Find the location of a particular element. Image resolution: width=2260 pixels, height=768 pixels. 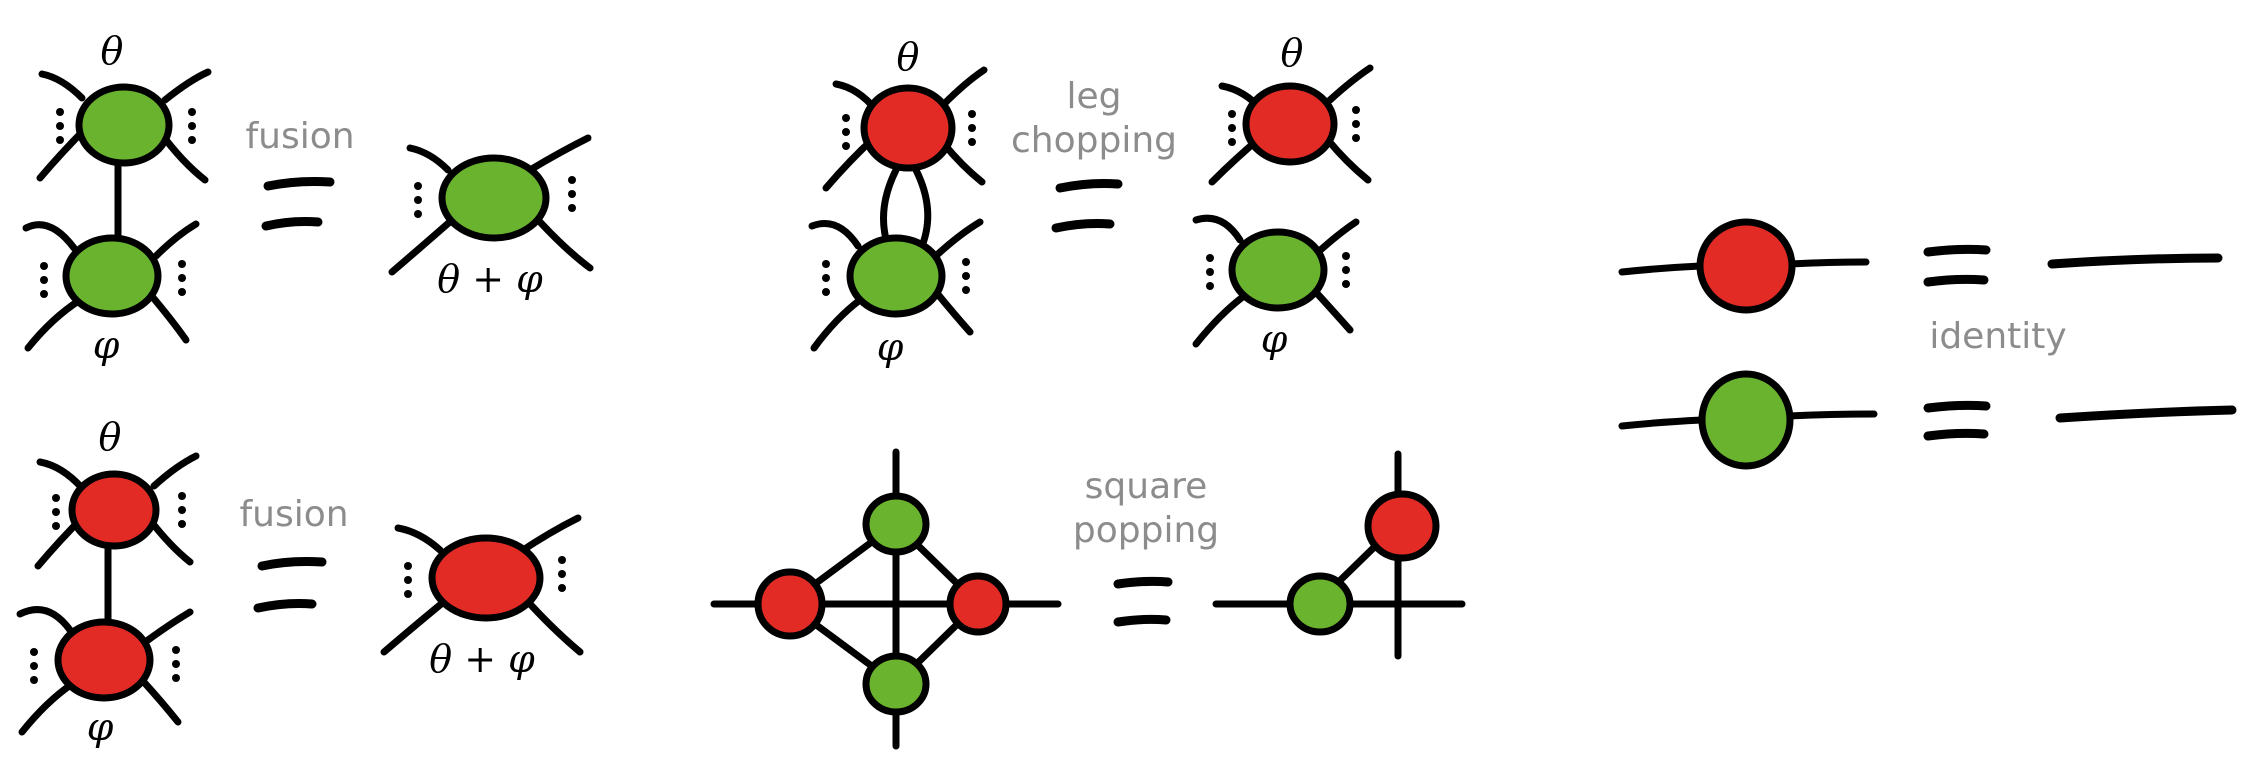

leg-chopping-rule: θ φ leg chopping θ is located at coordinates (1091, 200).